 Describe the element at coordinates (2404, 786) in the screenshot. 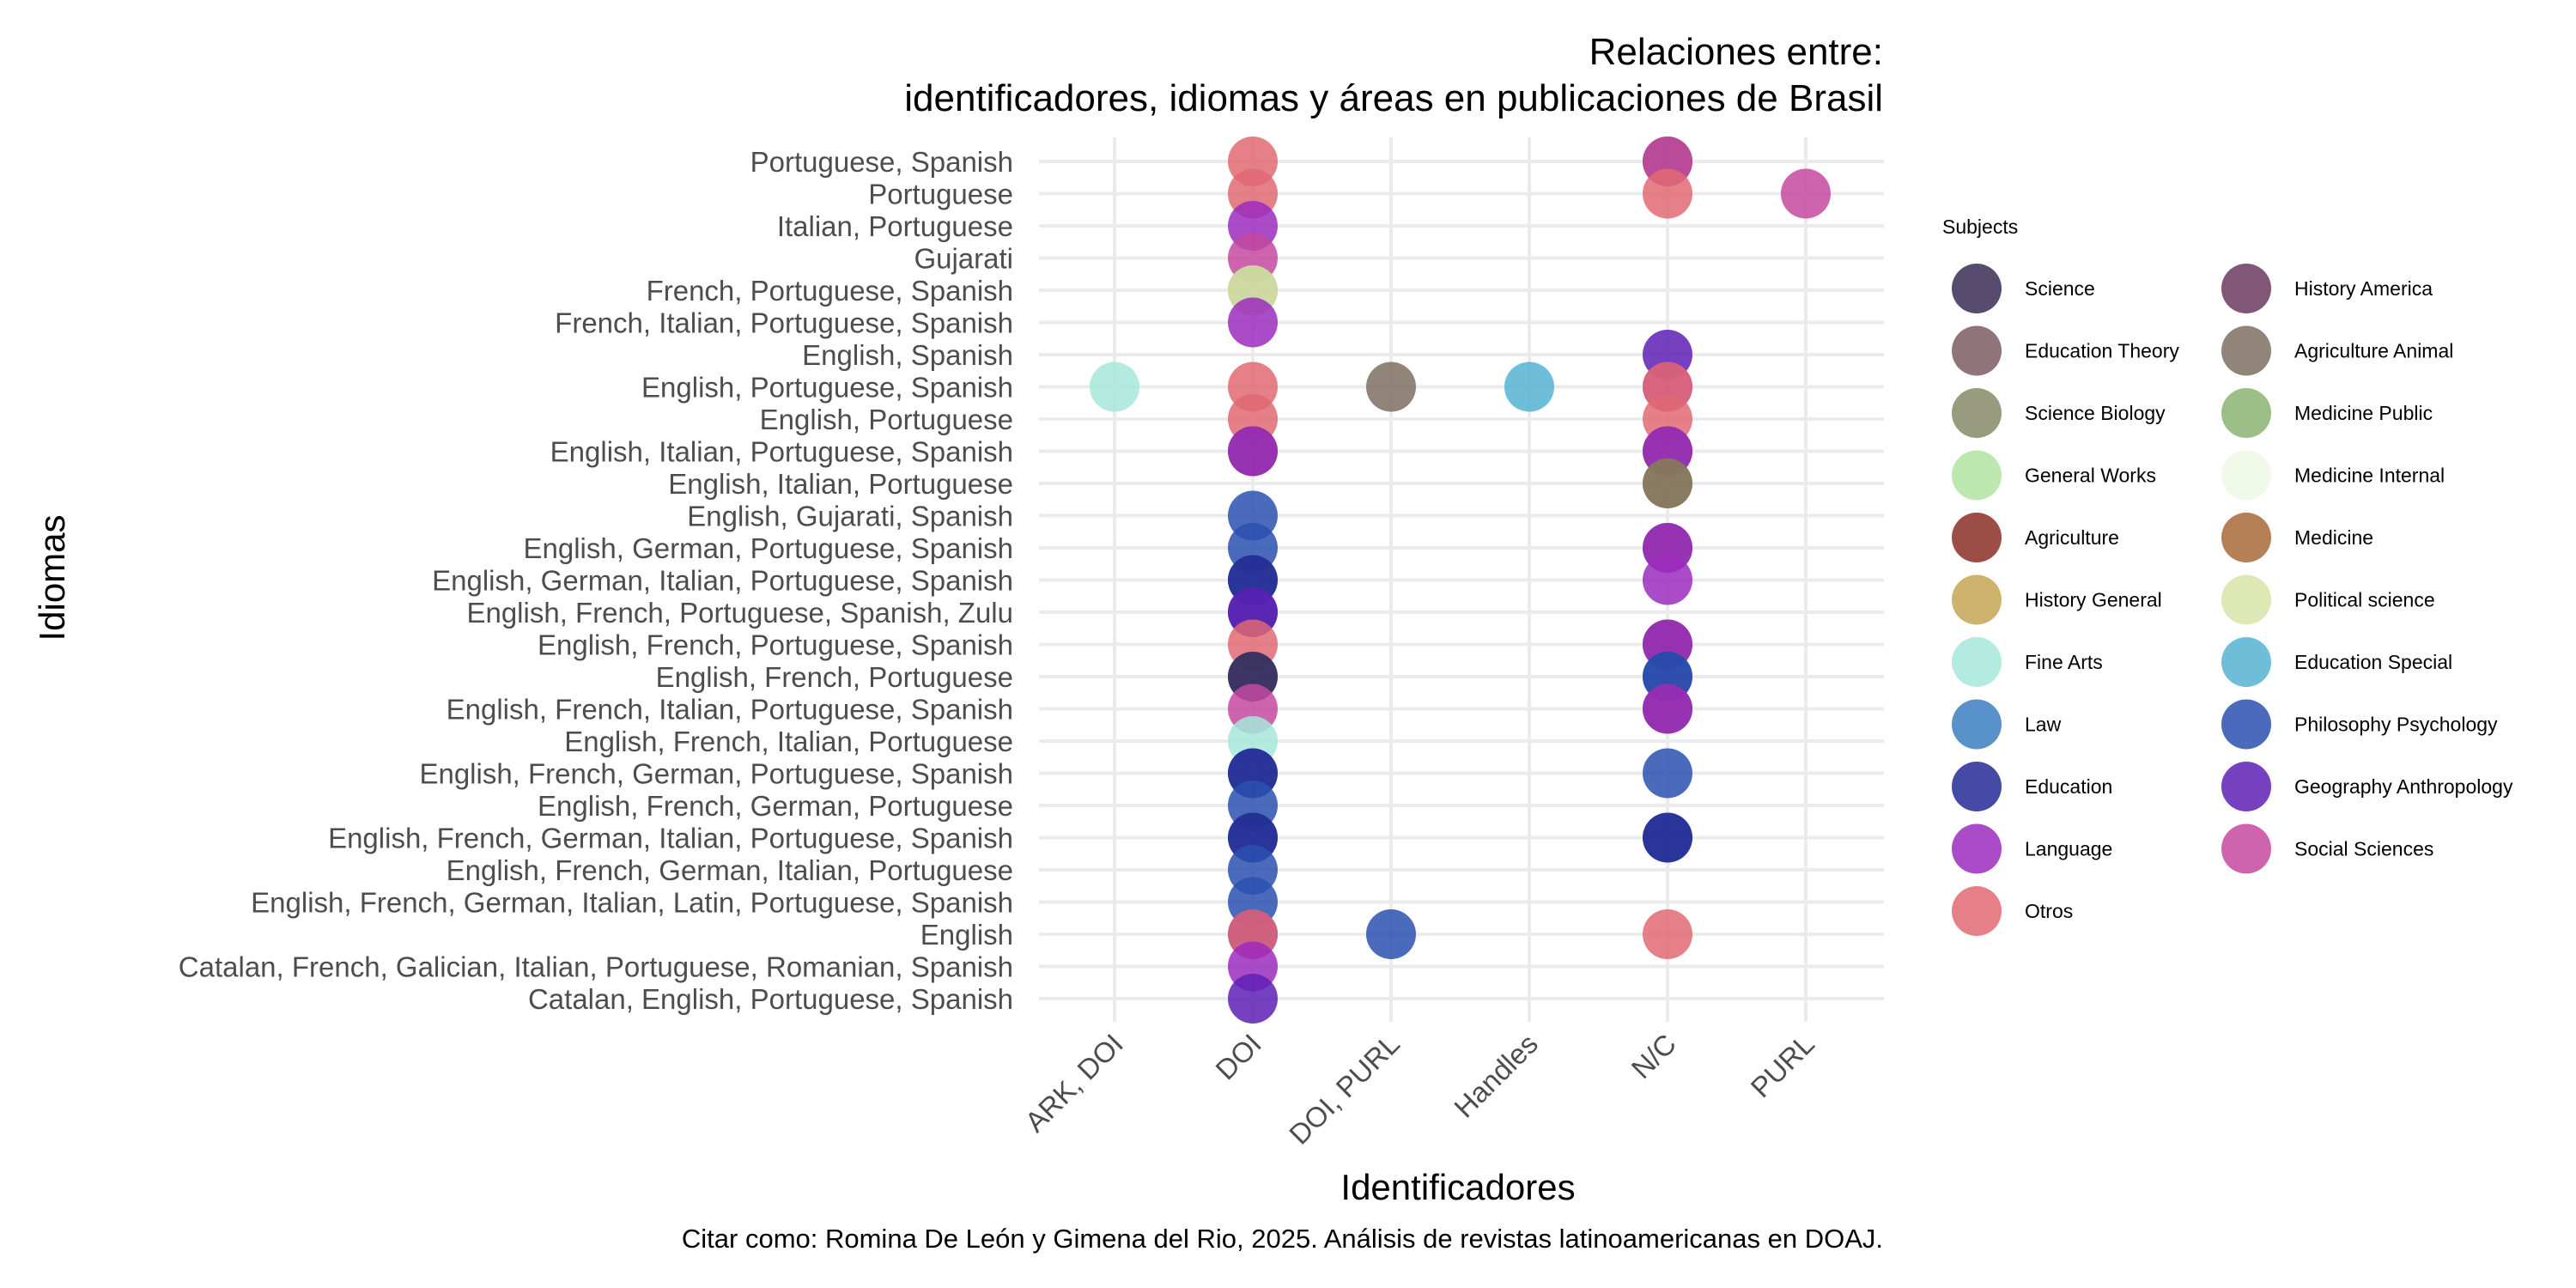

I see `legend-label: Geography Anthropology` at that location.